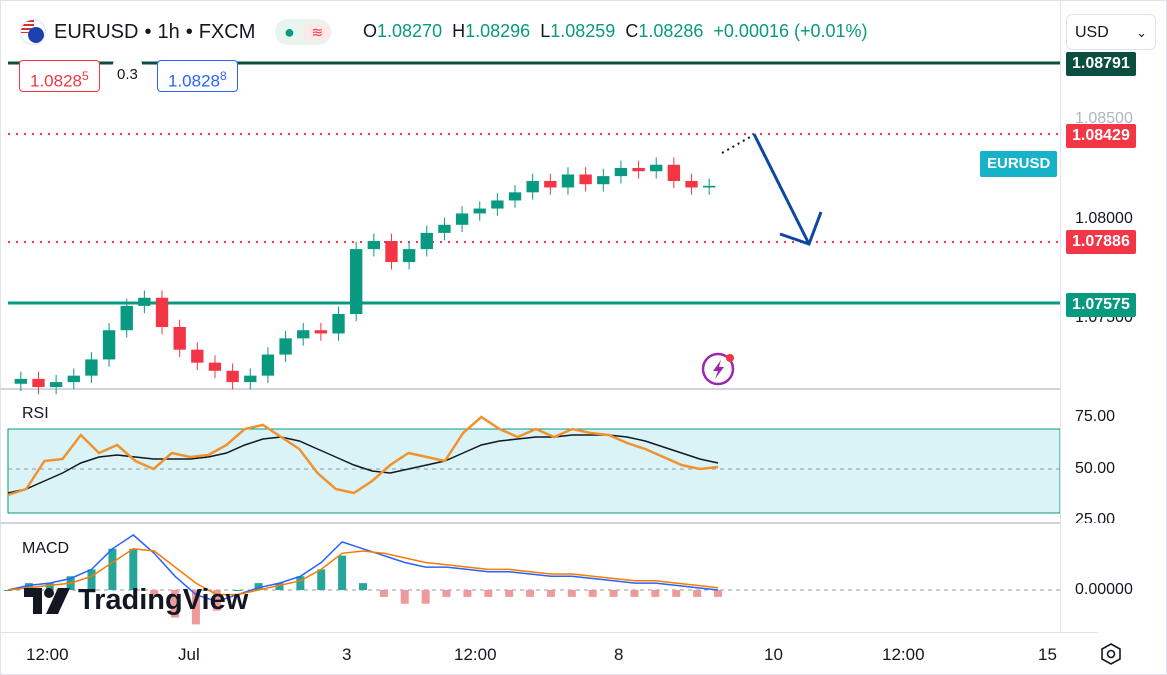 This screenshot has height=675, width=1167. I want to click on price-level-label: 1.07575, so click(1101, 305).